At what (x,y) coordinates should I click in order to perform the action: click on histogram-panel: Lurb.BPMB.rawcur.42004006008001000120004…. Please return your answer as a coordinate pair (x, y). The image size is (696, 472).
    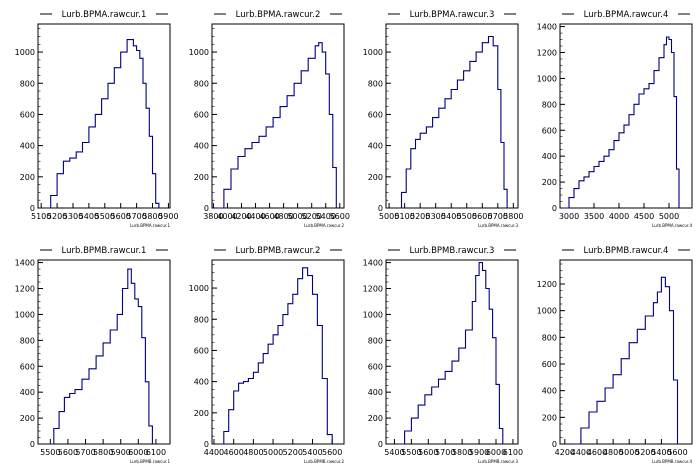
    Looking at the image, I should click on (615, 354).